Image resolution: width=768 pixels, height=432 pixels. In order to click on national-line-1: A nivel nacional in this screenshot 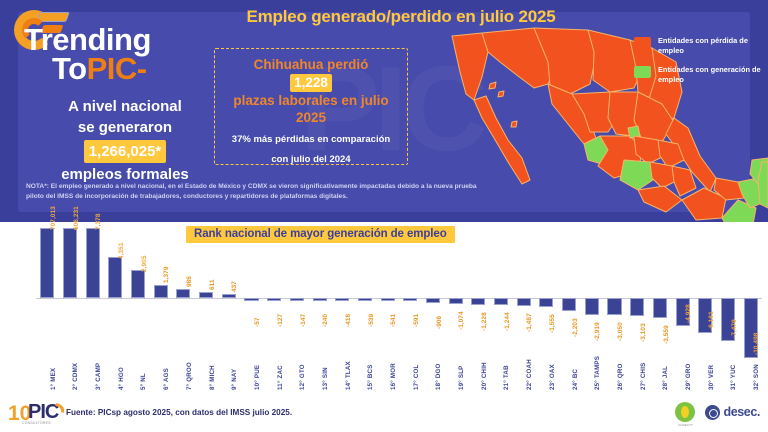, I will do `click(125, 106)`.